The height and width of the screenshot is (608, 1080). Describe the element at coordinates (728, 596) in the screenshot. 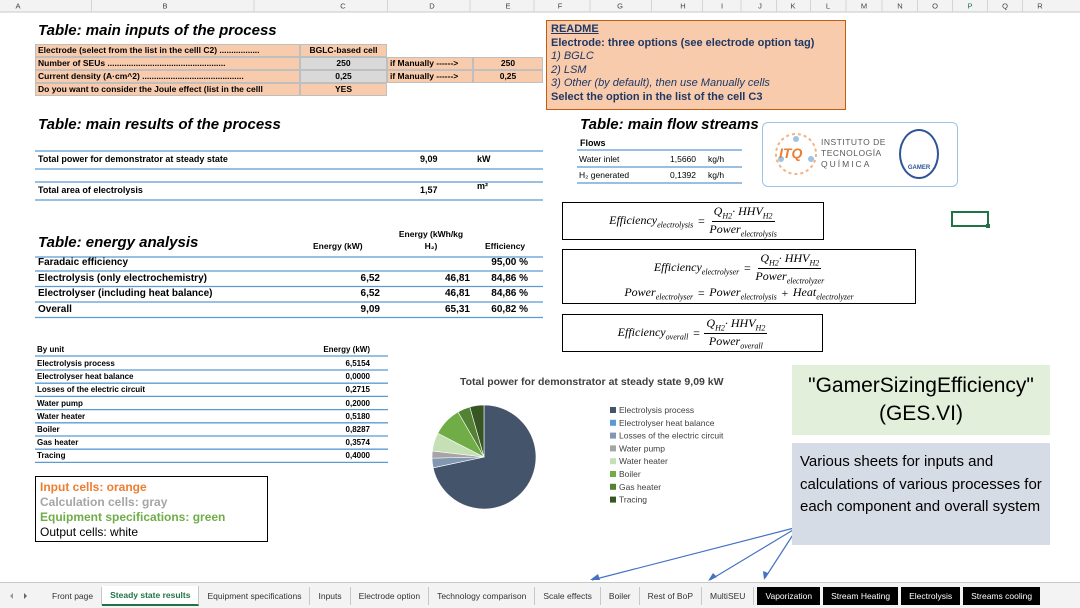

I see `sheet-tab: MultiSEU` at that location.